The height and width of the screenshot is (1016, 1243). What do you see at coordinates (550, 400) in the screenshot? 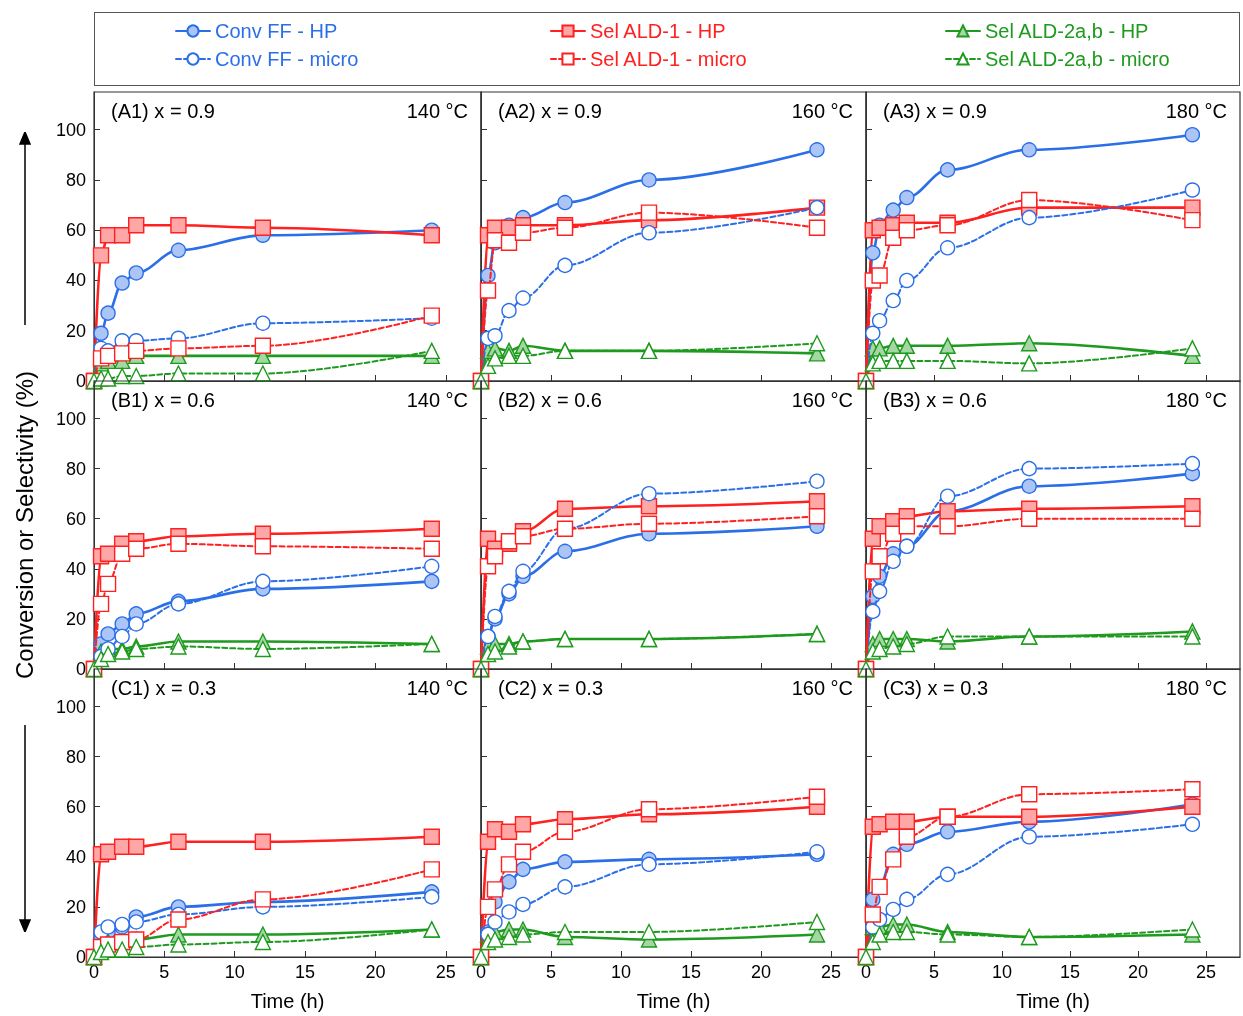
I see `chart-title: (B2) x = 0.6` at bounding box center [550, 400].